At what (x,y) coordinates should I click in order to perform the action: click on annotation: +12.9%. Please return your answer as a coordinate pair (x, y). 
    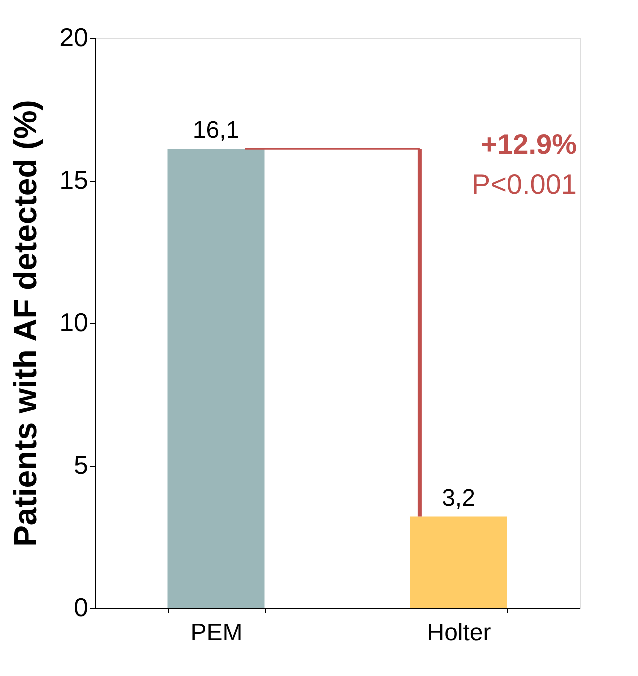
    Looking at the image, I should click on (529, 144).